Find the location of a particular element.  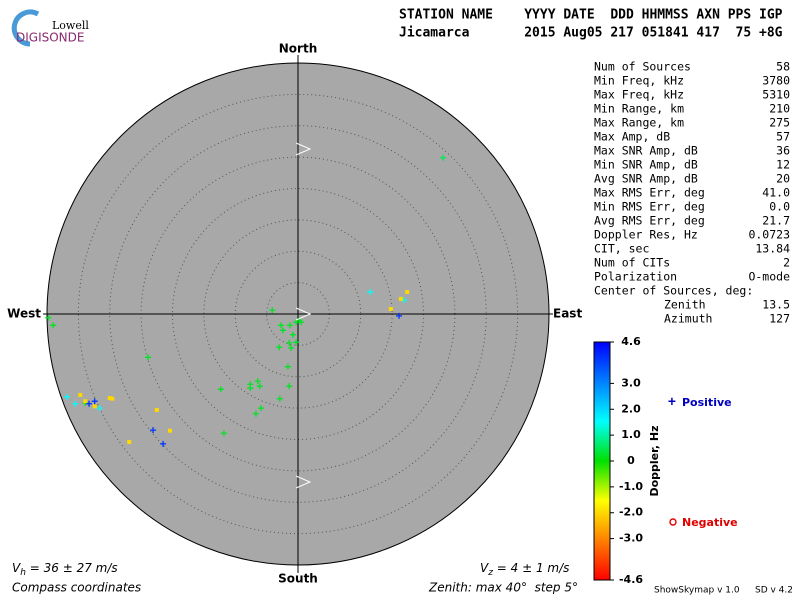

center-label: Azimuth is located at coordinates (688, 319).